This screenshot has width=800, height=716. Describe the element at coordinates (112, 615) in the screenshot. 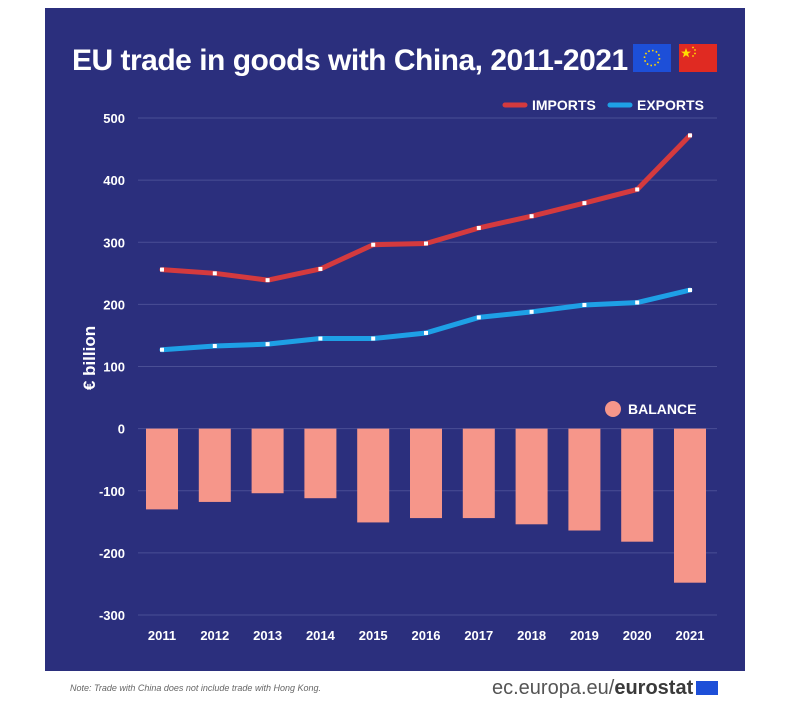

I see `y-tick-label: -300` at that location.